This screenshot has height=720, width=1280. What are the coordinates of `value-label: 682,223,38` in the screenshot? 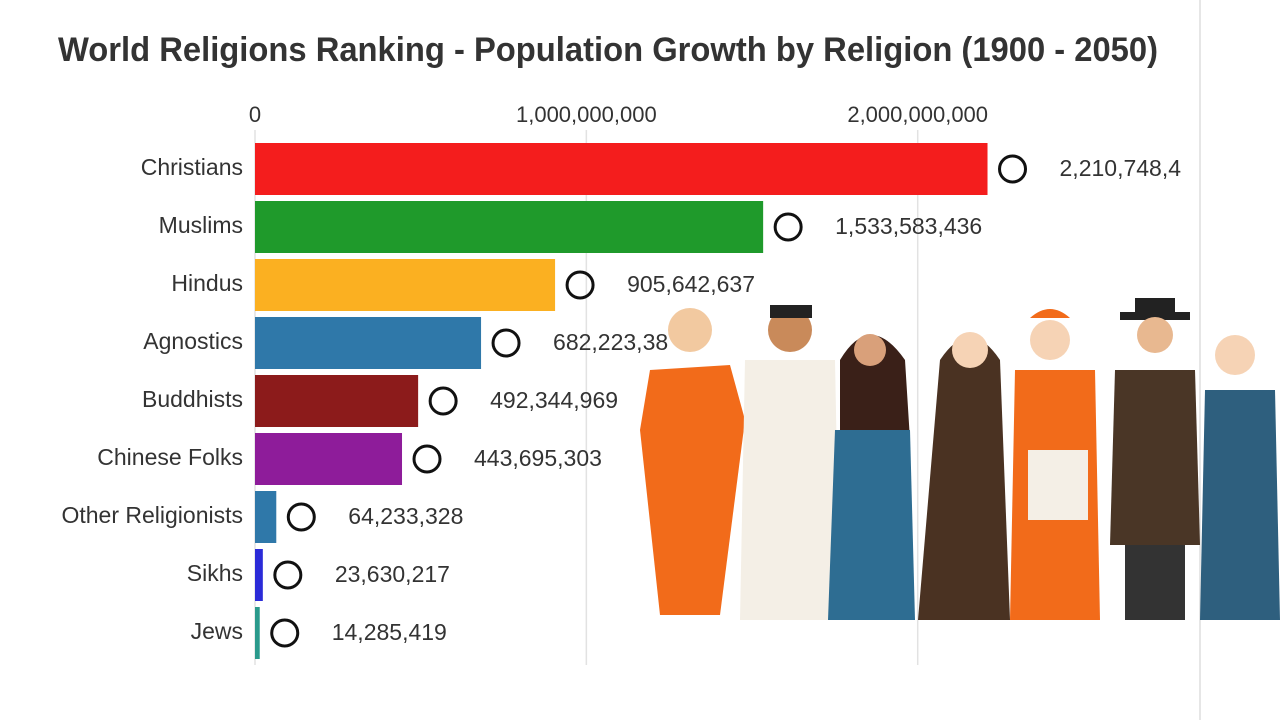 It's located at (610, 342).